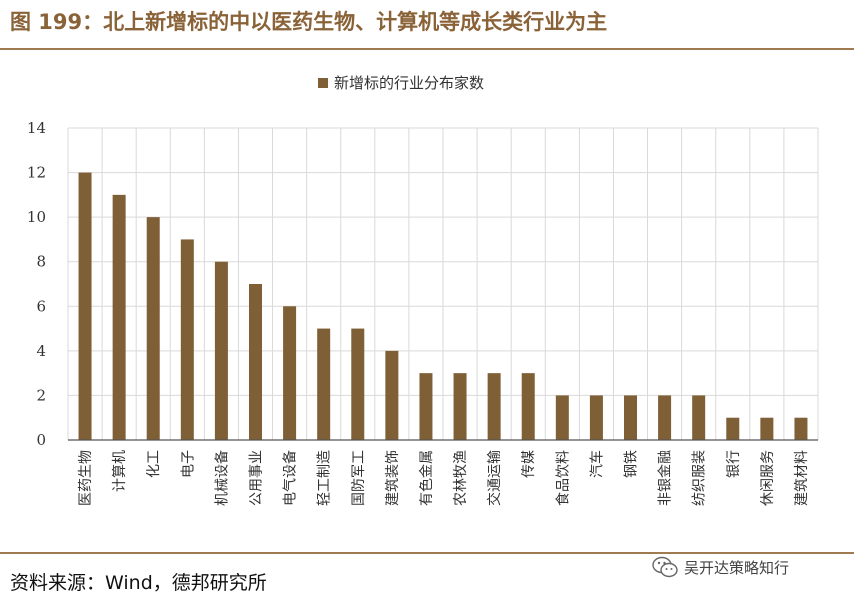 The height and width of the screenshot is (604, 854). Describe the element at coordinates (665, 567) in the screenshot. I see `wechat-icon` at that location.